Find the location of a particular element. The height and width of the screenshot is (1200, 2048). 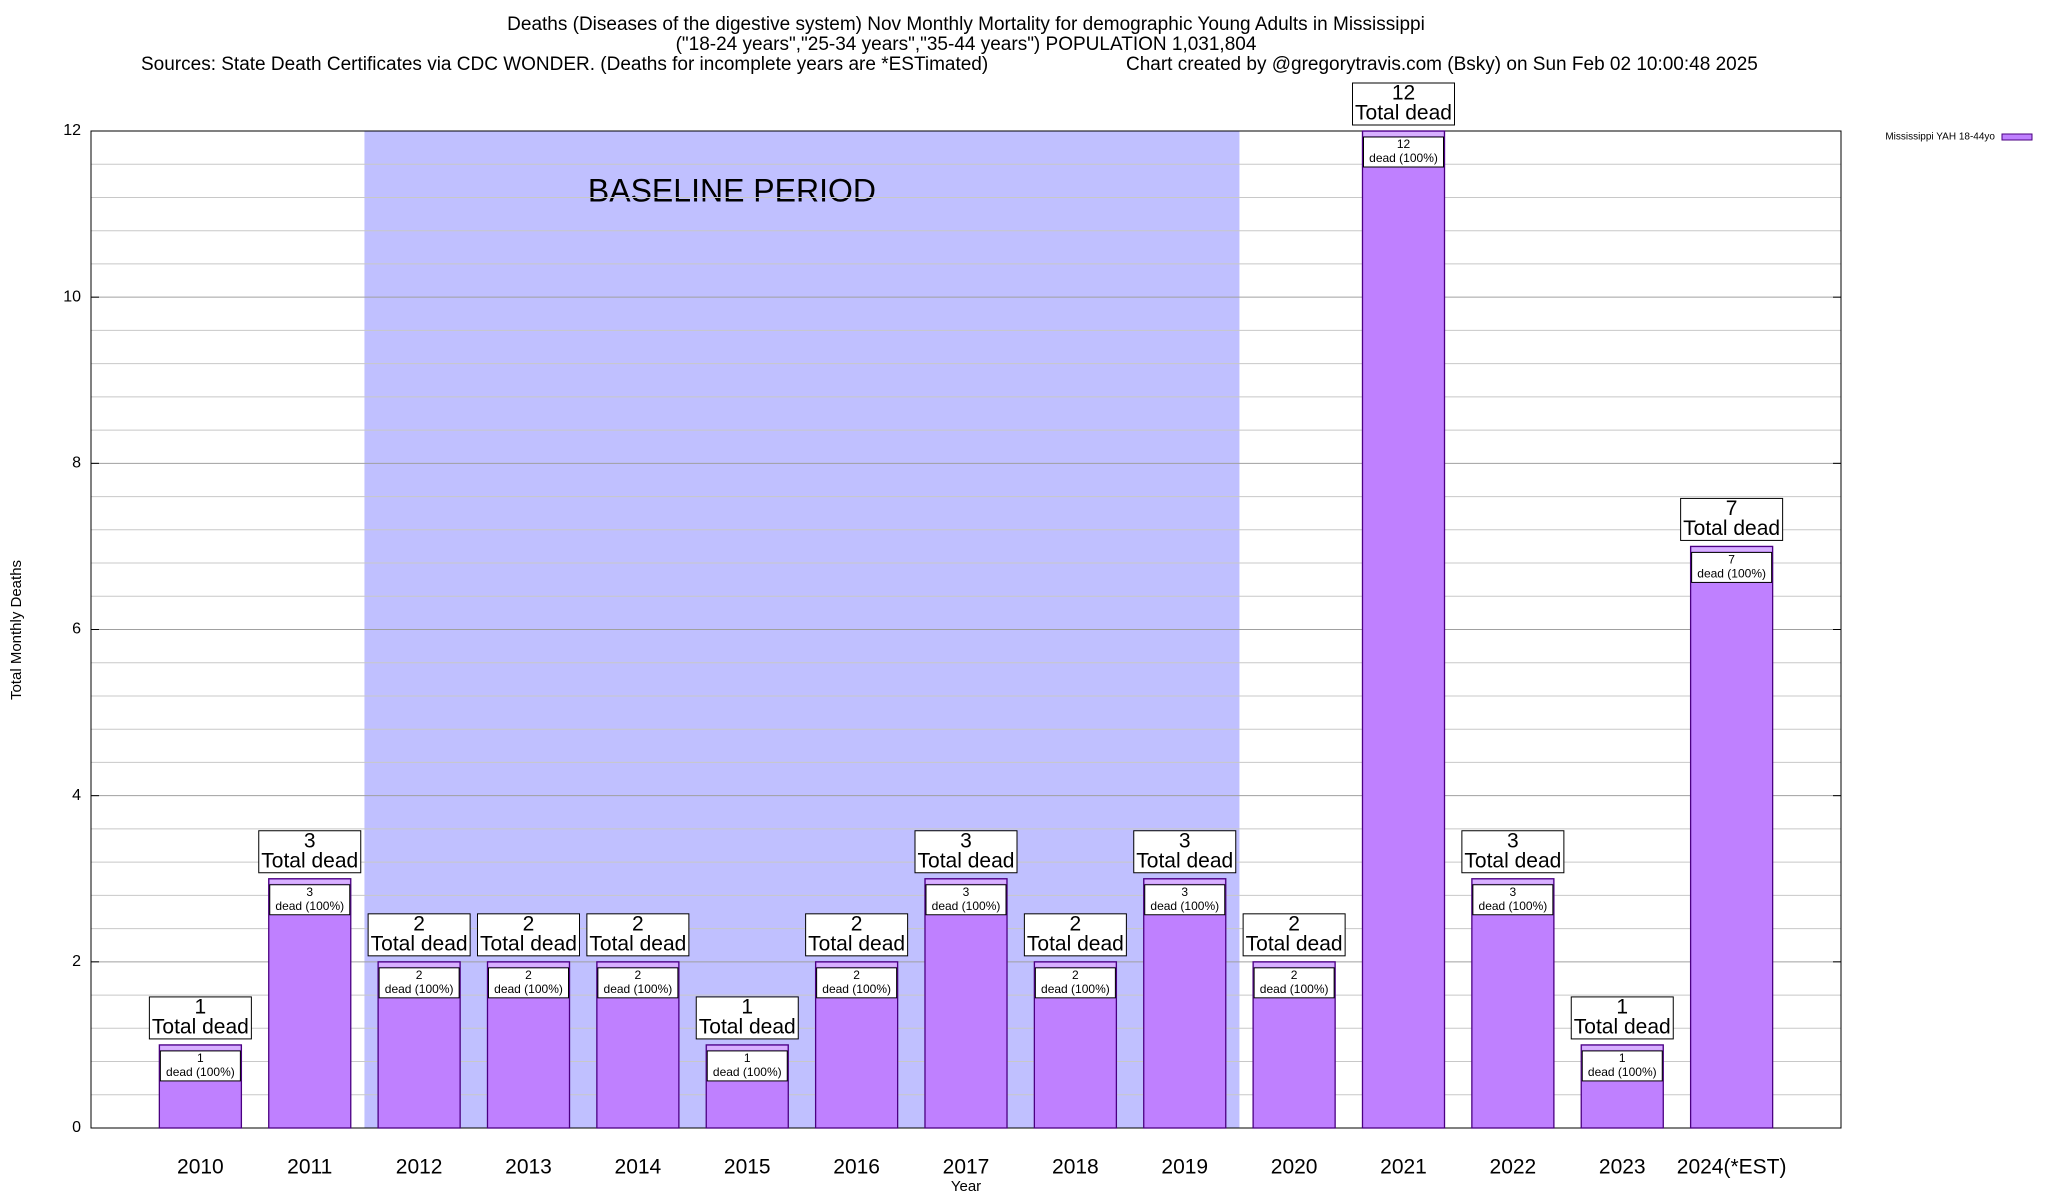

y-tick-label: 8 is located at coordinates (76, 463).